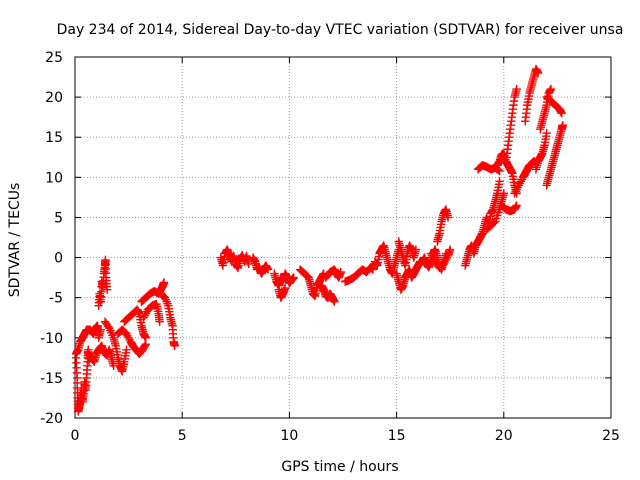  I want to click on x-tick-label: 20, so click(504, 436).